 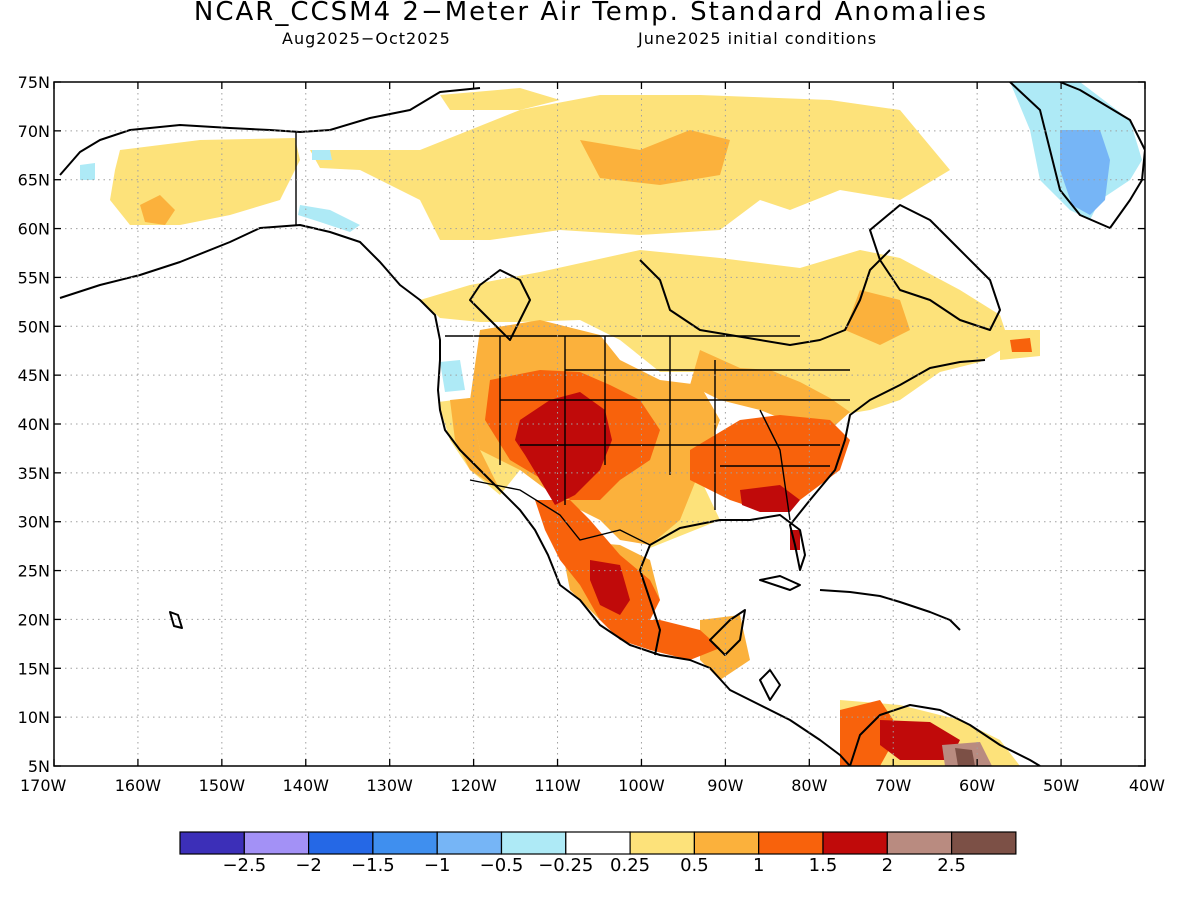 What do you see at coordinates (557, 785) in the screenshot?
I see `lon-tick-label: 110W` at bounding box center [557, 785].